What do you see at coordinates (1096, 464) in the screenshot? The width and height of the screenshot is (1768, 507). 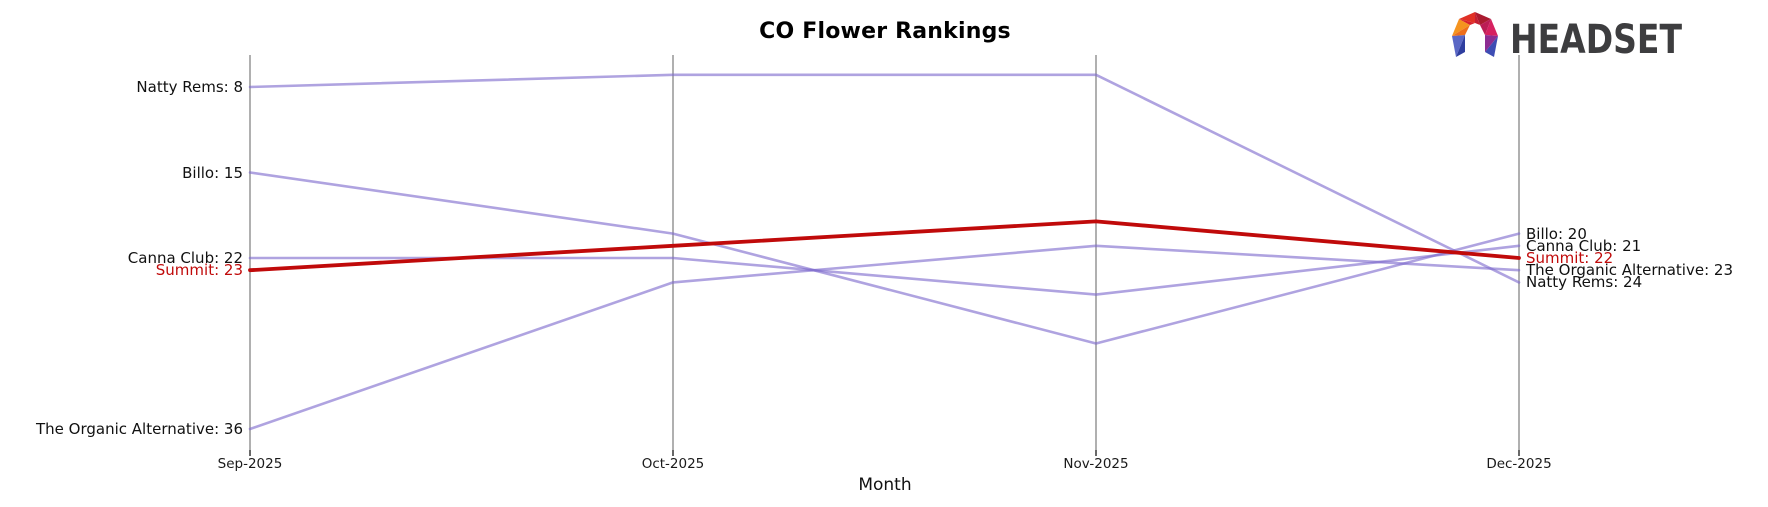 I see `x-tick-label-Nov-2025: Nov-2025` at bounding box center [1096, 464].